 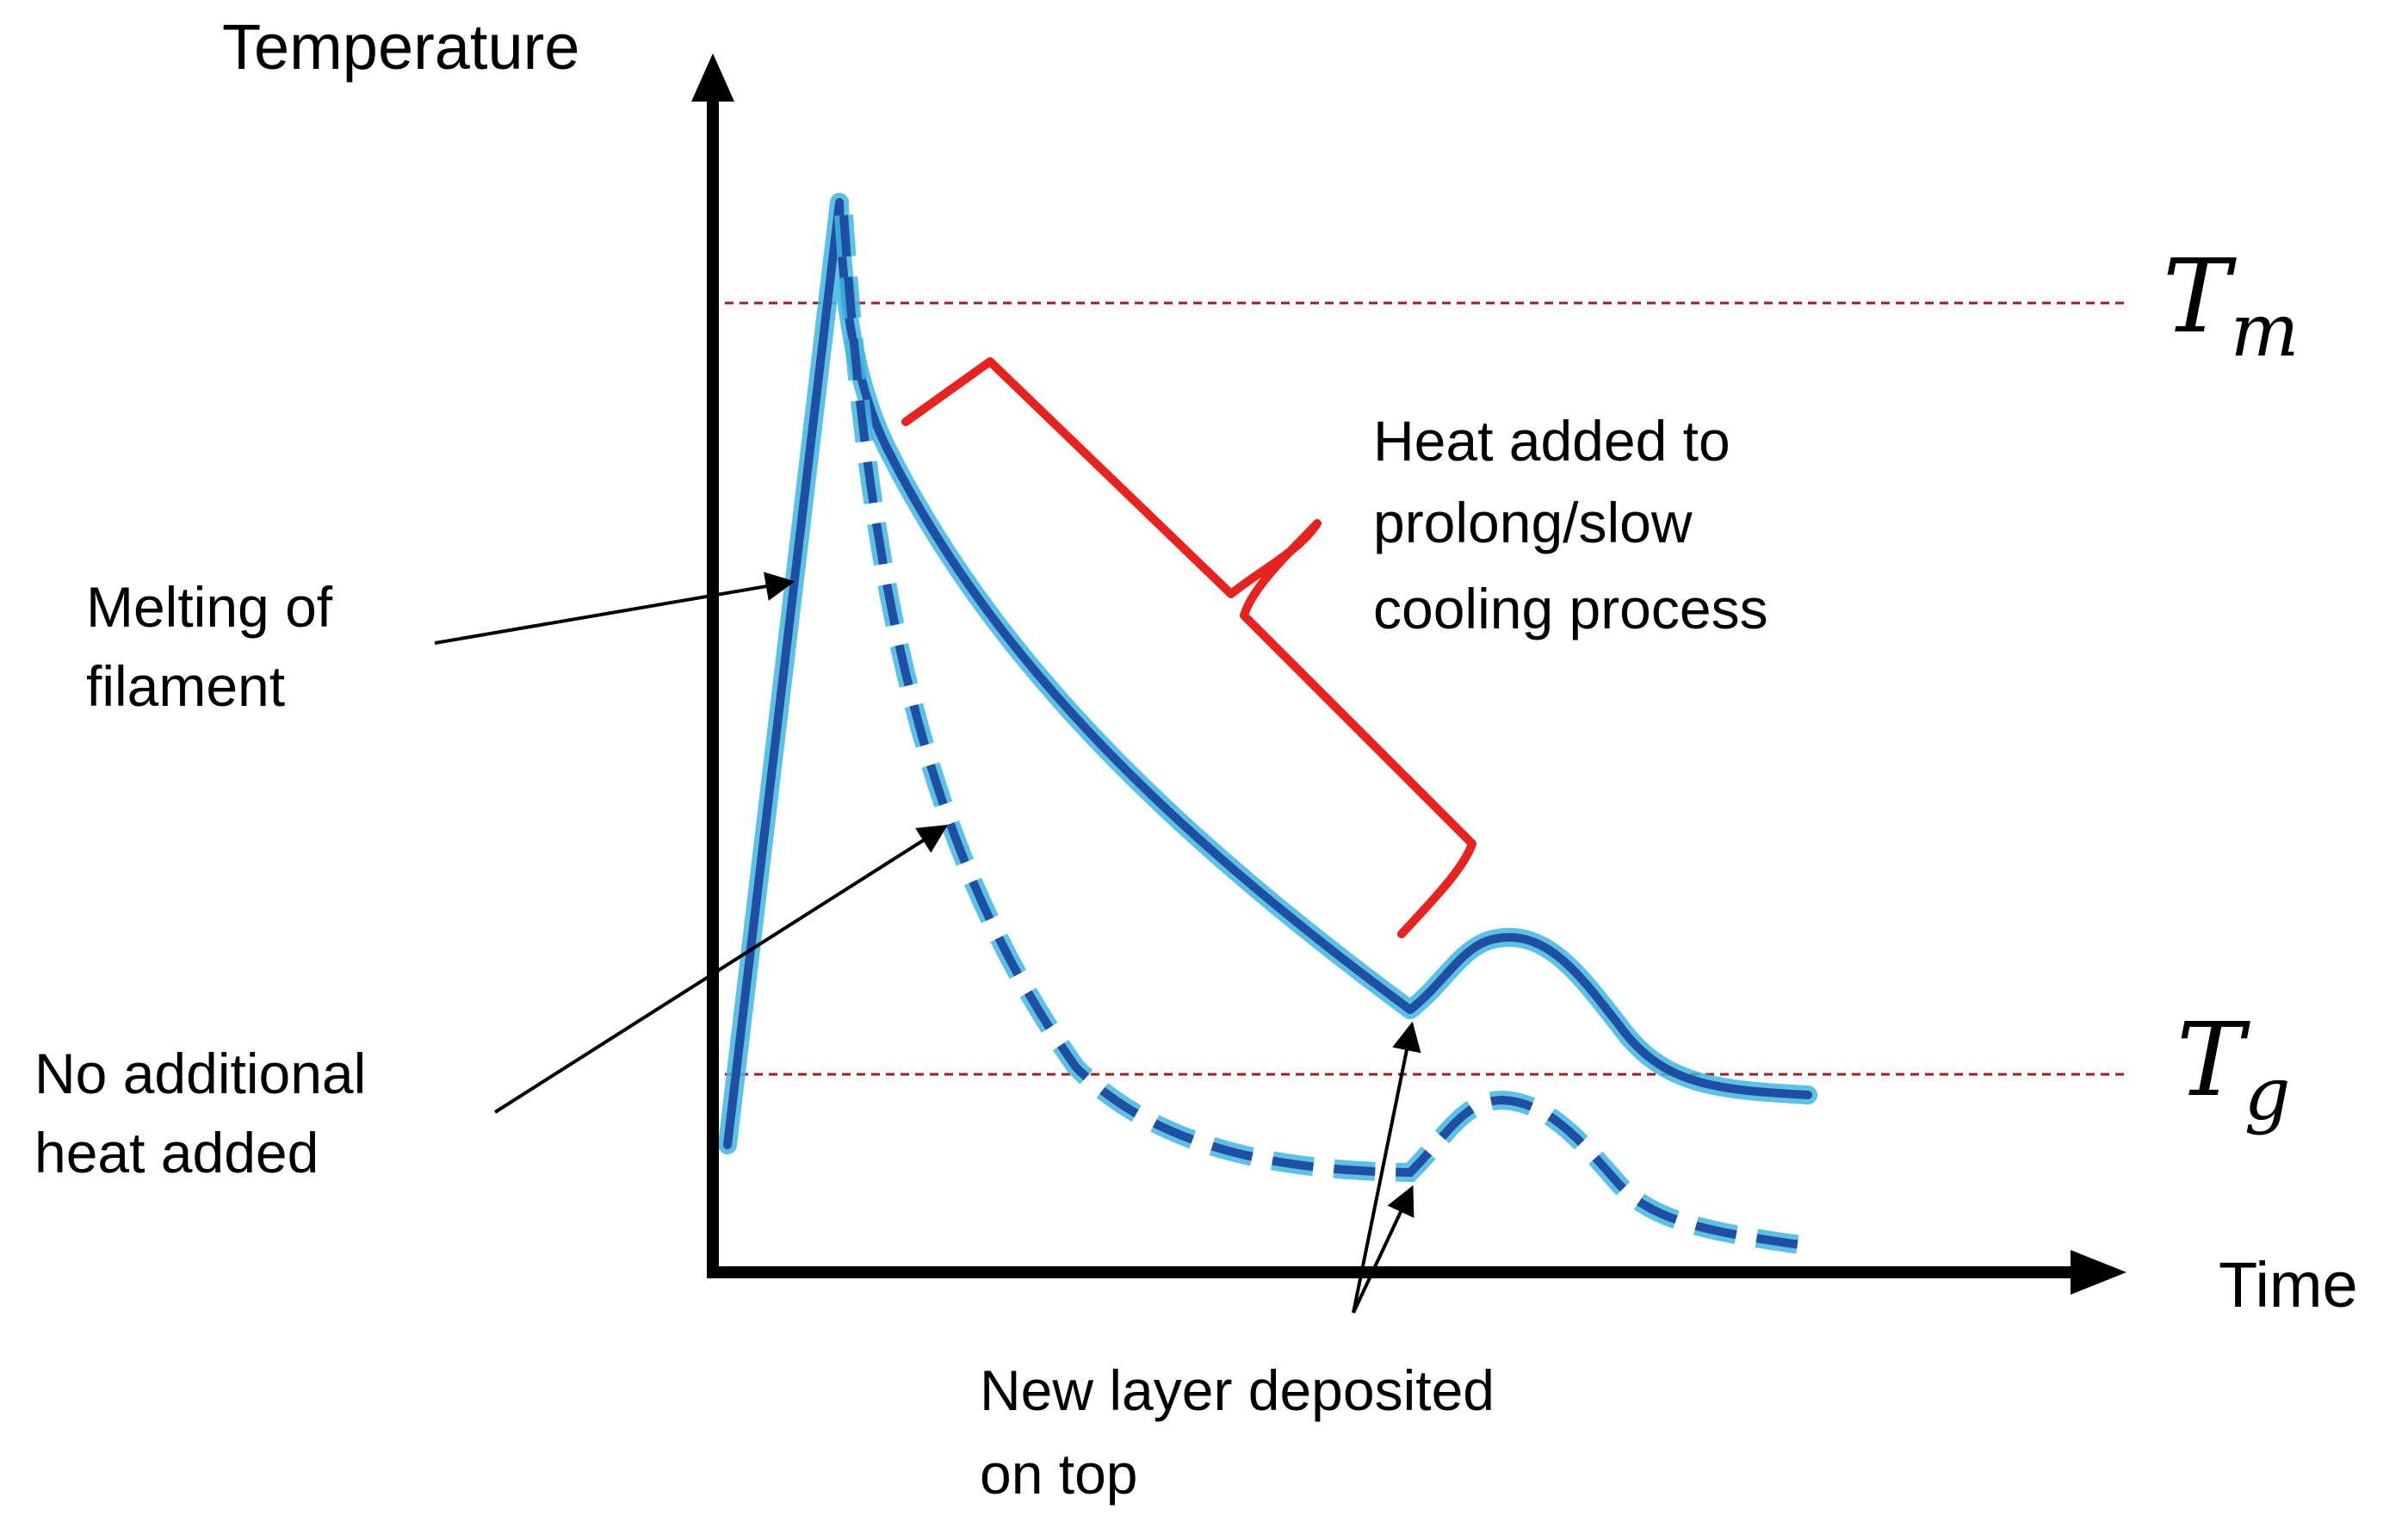 What do you see at coordinates (2288, 1285) in the screenshot?
I see `x-axis-label: Time` at bounding box center [2288, 1285].